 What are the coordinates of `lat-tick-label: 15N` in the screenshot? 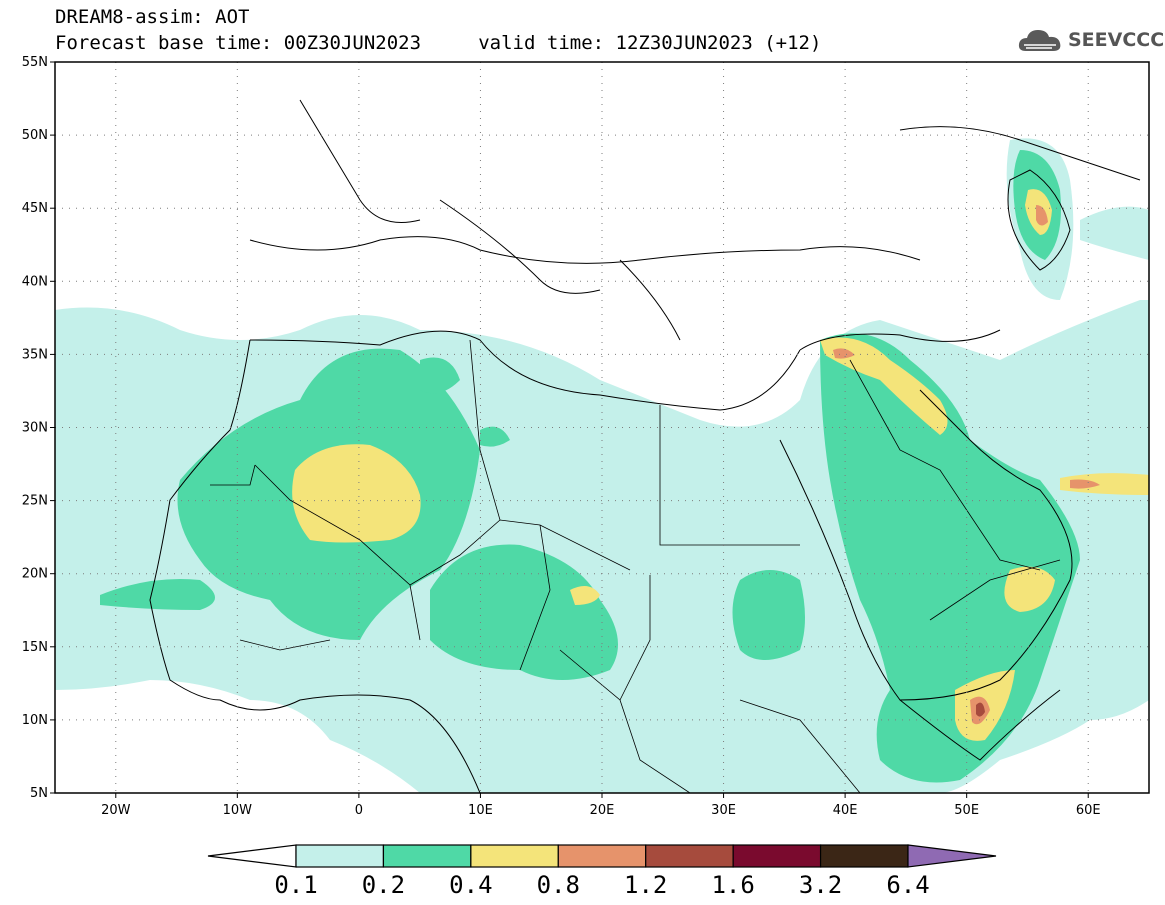 It's located at (35, 647).